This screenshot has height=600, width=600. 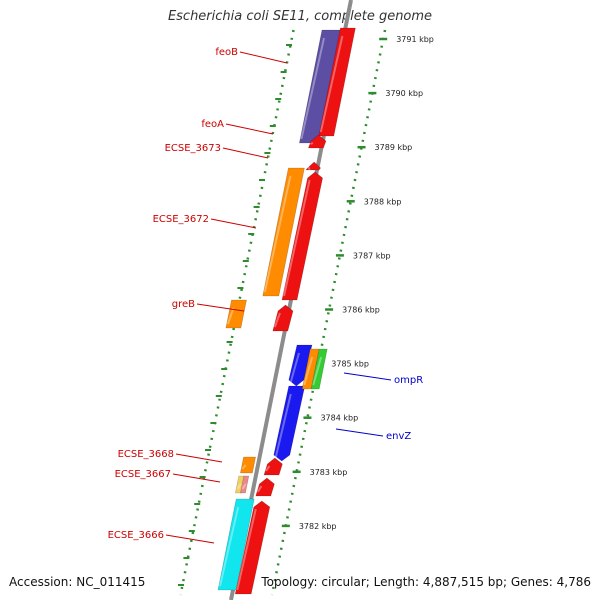 What do you see at coordinates (236, 314) in the screenshot?
I see `gene-block-greb-cog` at bounding box center [236, 314].